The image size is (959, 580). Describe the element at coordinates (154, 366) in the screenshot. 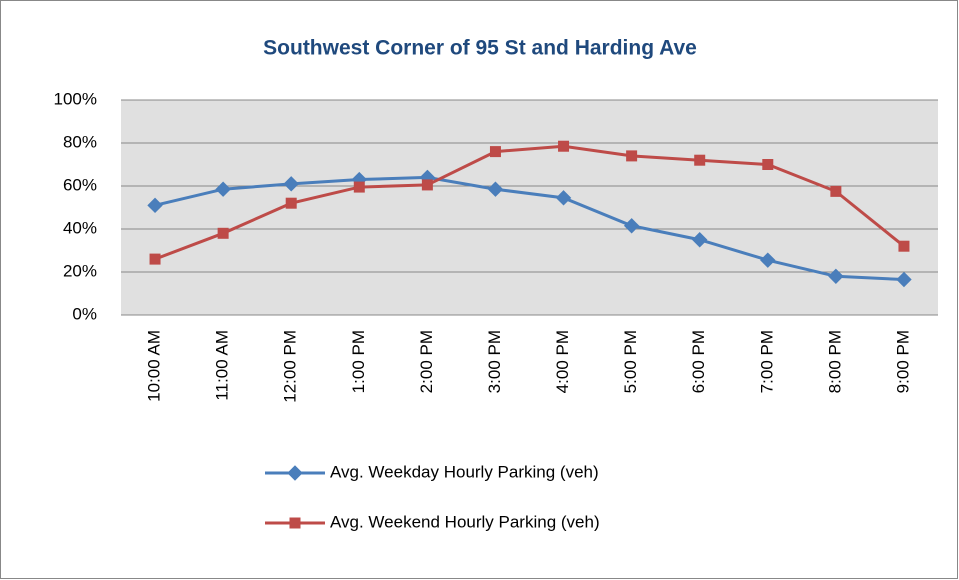

I see `x-tick-label: 10:00 AM` at that location.